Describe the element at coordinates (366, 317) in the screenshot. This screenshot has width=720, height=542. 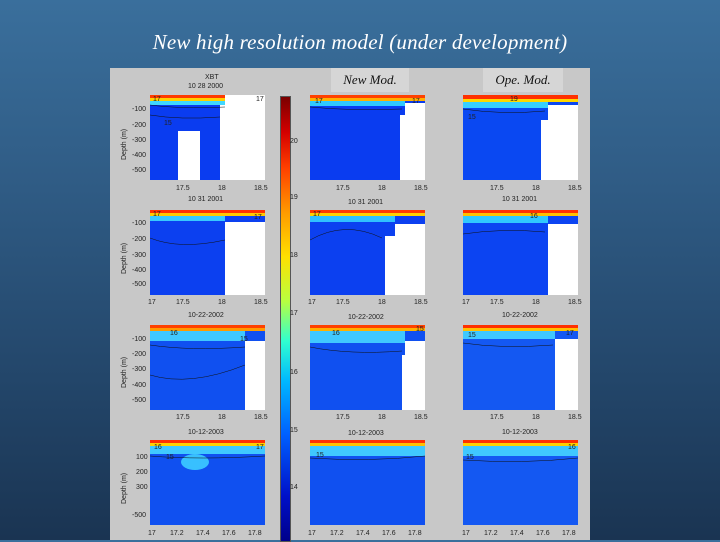
I see `date-r3-mid: 10-22-2002` at that location.